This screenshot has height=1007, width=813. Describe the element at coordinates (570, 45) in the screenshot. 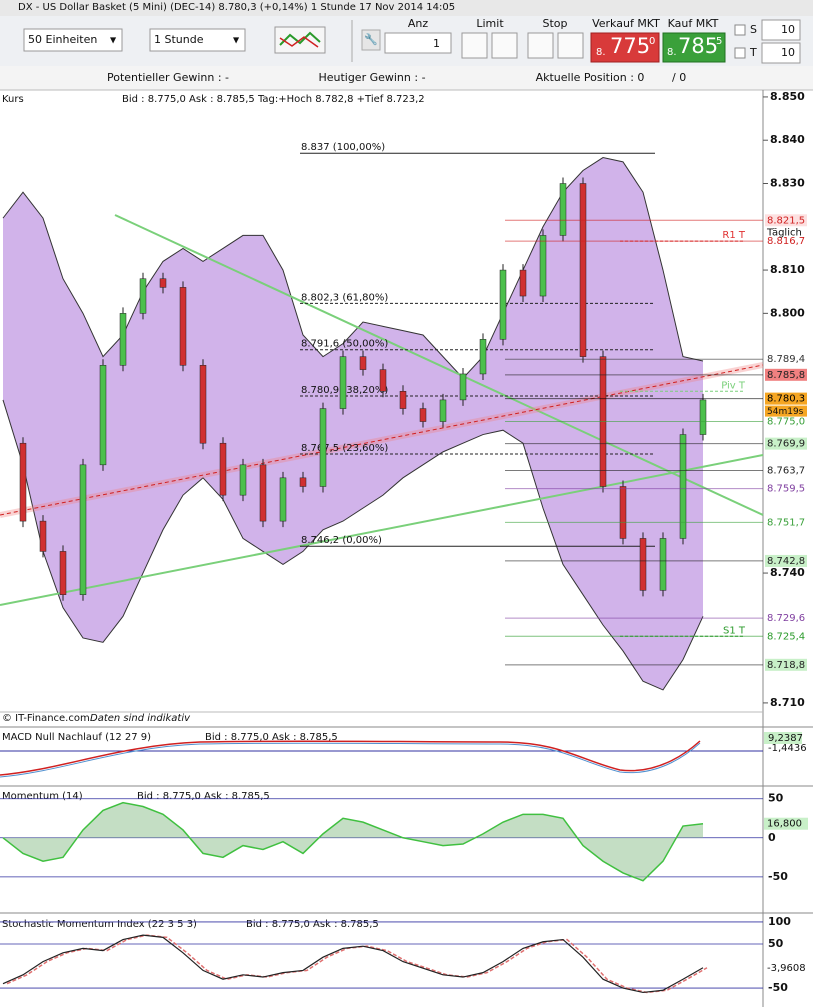

I see `stop-sell-button` at that location.